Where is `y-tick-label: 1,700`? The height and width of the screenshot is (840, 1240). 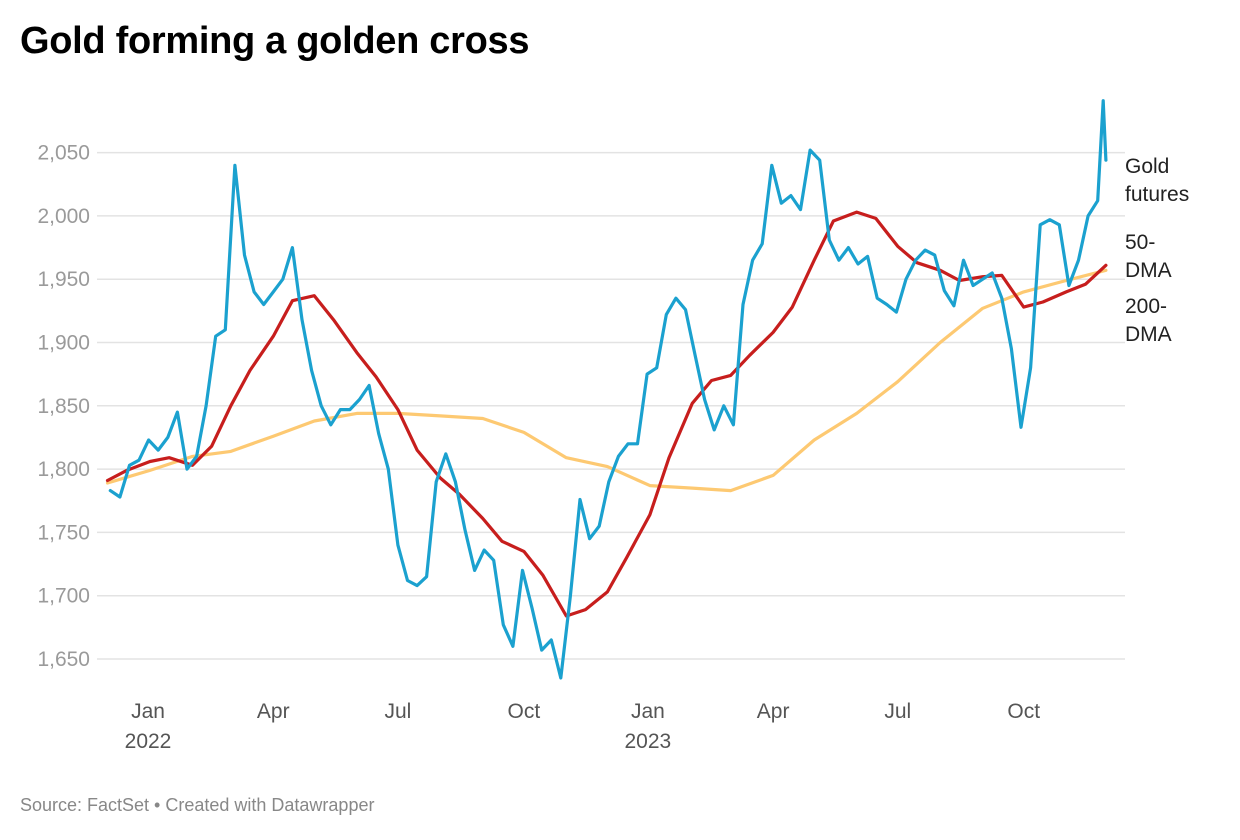 y-tick-label: 1,700 is located at coordinates (63, 596).